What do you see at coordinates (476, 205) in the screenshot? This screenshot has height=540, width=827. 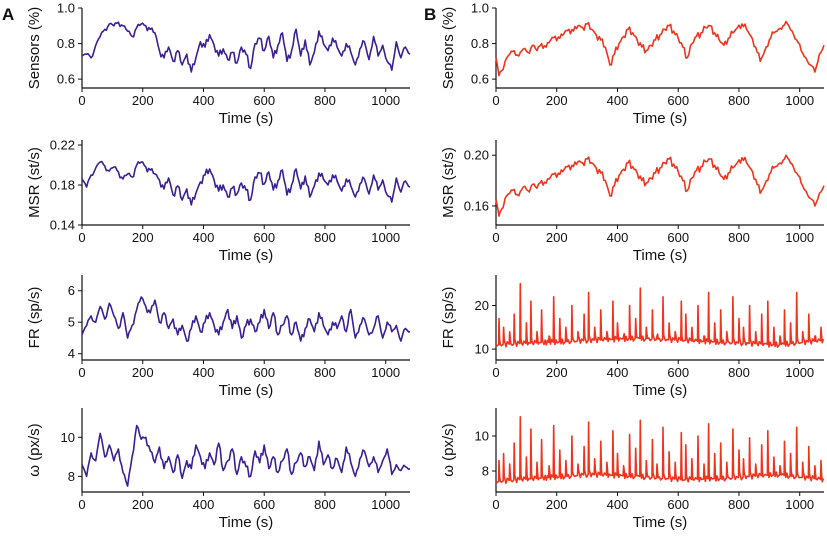 I see `y-tick-label: 0.16` at bounding box center [476, 205].